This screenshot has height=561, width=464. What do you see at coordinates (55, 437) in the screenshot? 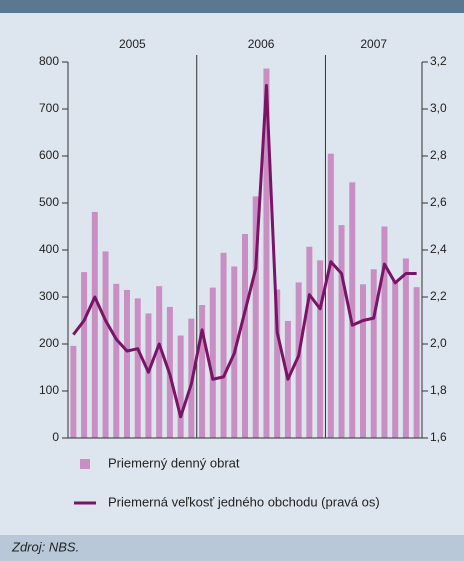
I see `y-tick-label: 0` at bounding box center [55, 437].